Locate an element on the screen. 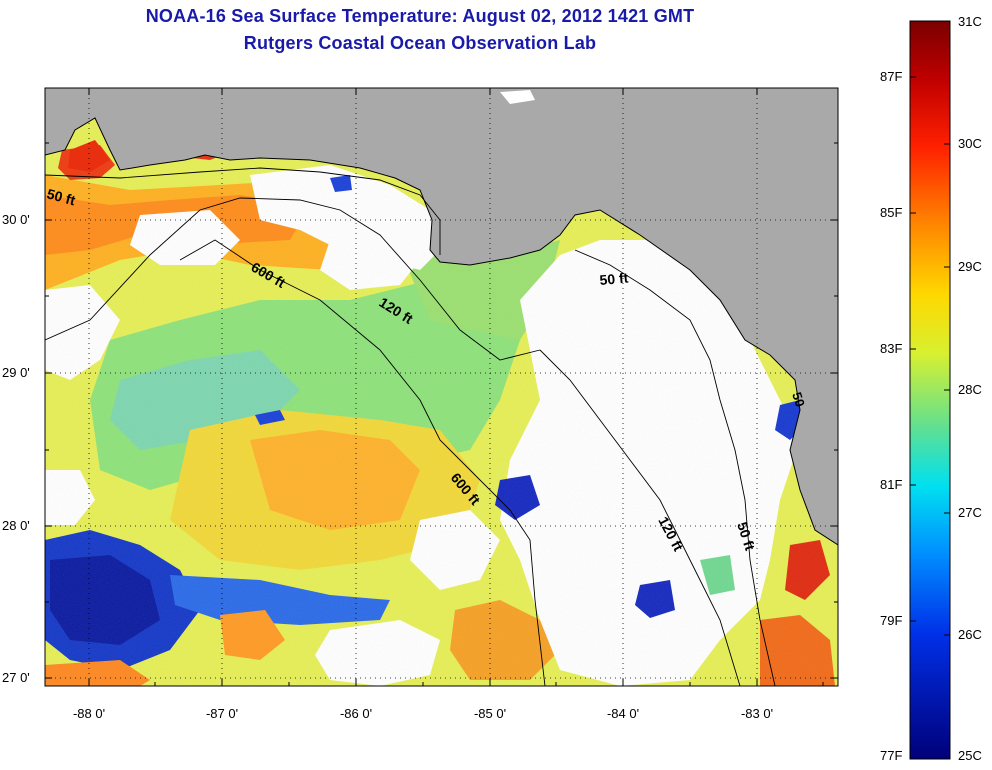 The height and width of the screenshot is (770, 992). land-white-lake is located at coordinates (517, 97).